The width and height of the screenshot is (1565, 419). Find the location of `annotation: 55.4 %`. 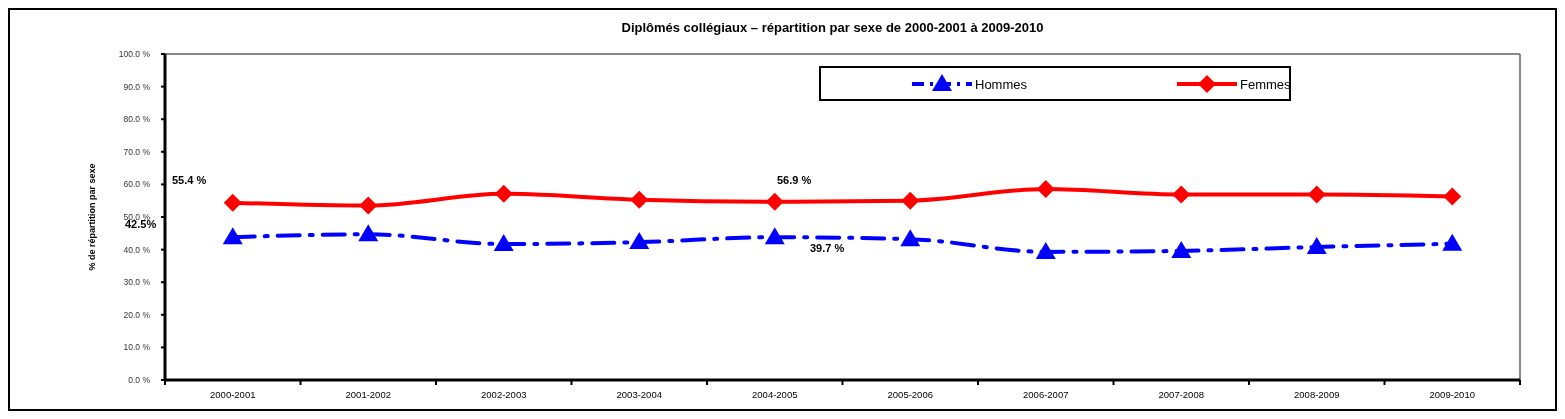

annotation: 55.4 % is located at coordinates (189, 180).